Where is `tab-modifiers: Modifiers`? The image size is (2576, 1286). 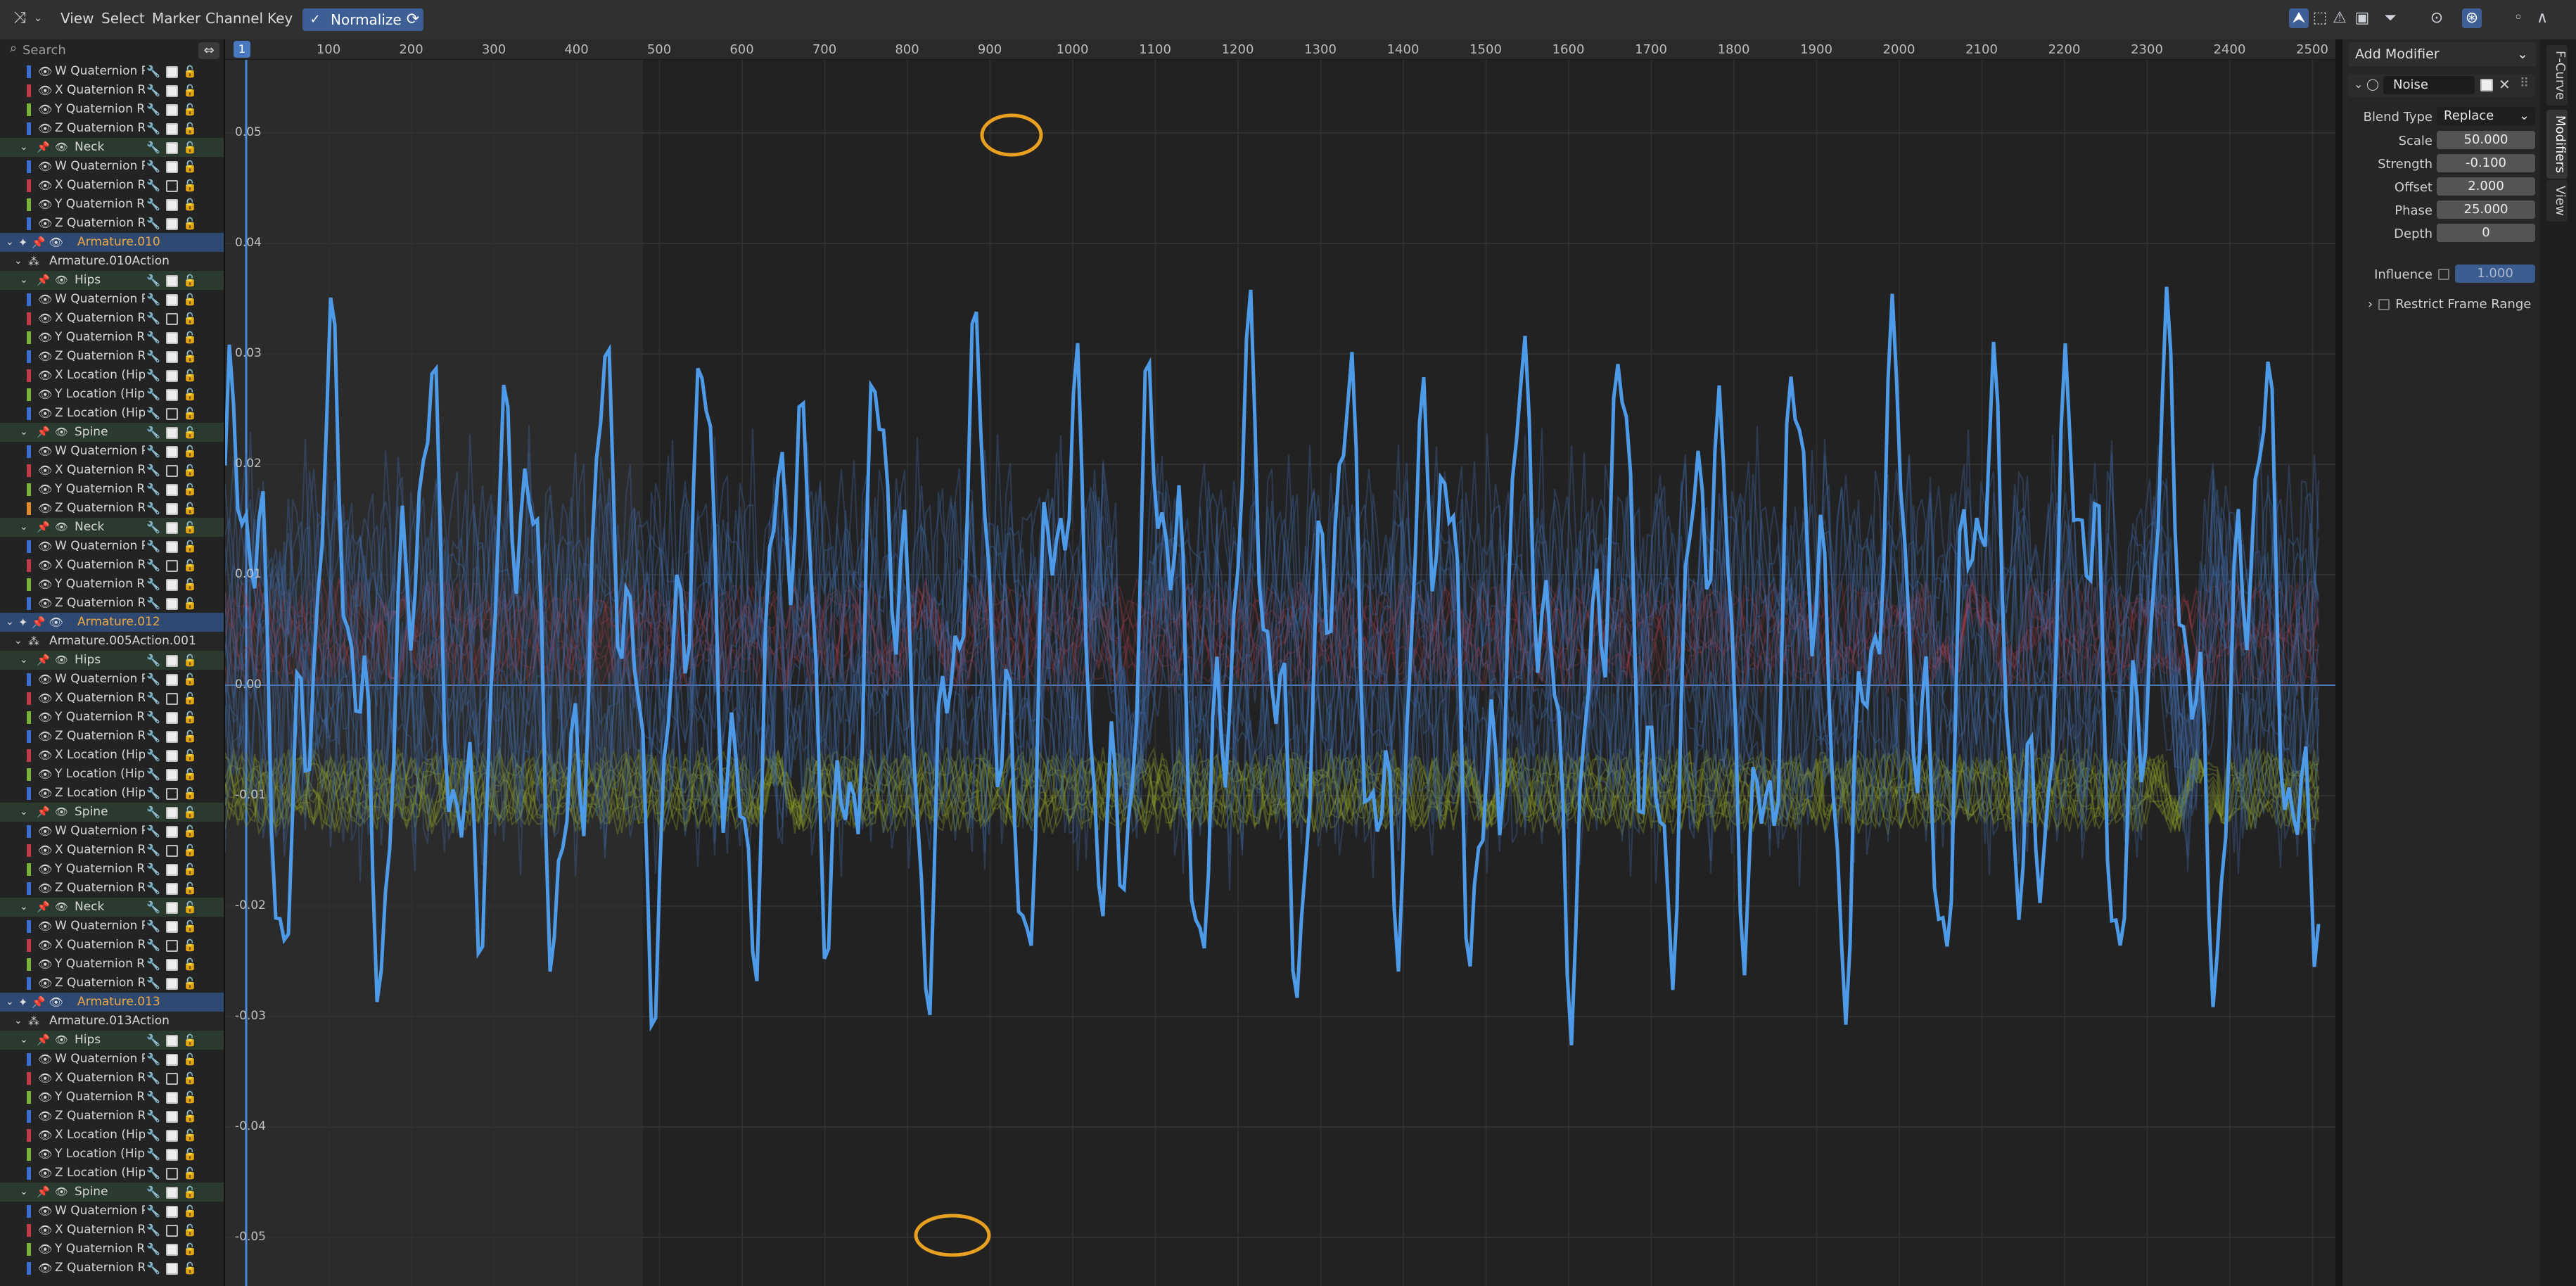 tab-modifiers: Modifiers is located at coordinates (2557, 144).